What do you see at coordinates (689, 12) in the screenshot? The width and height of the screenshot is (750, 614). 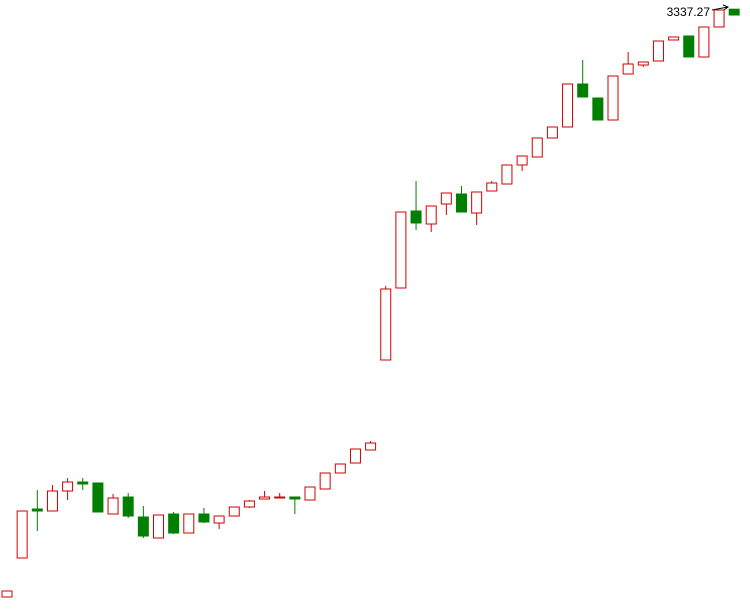 I see `max-label: 3337.27` at bounding box center [689, 12].